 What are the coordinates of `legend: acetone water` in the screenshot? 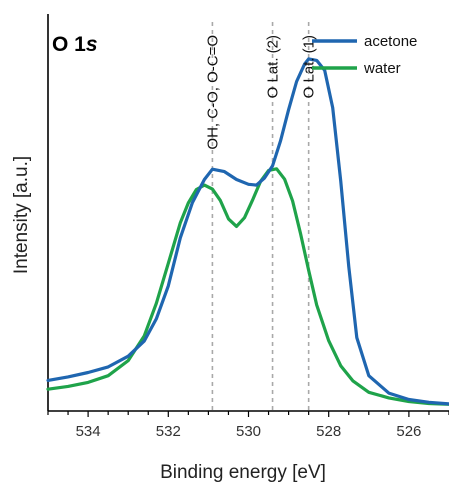 It's located at (364, 55).